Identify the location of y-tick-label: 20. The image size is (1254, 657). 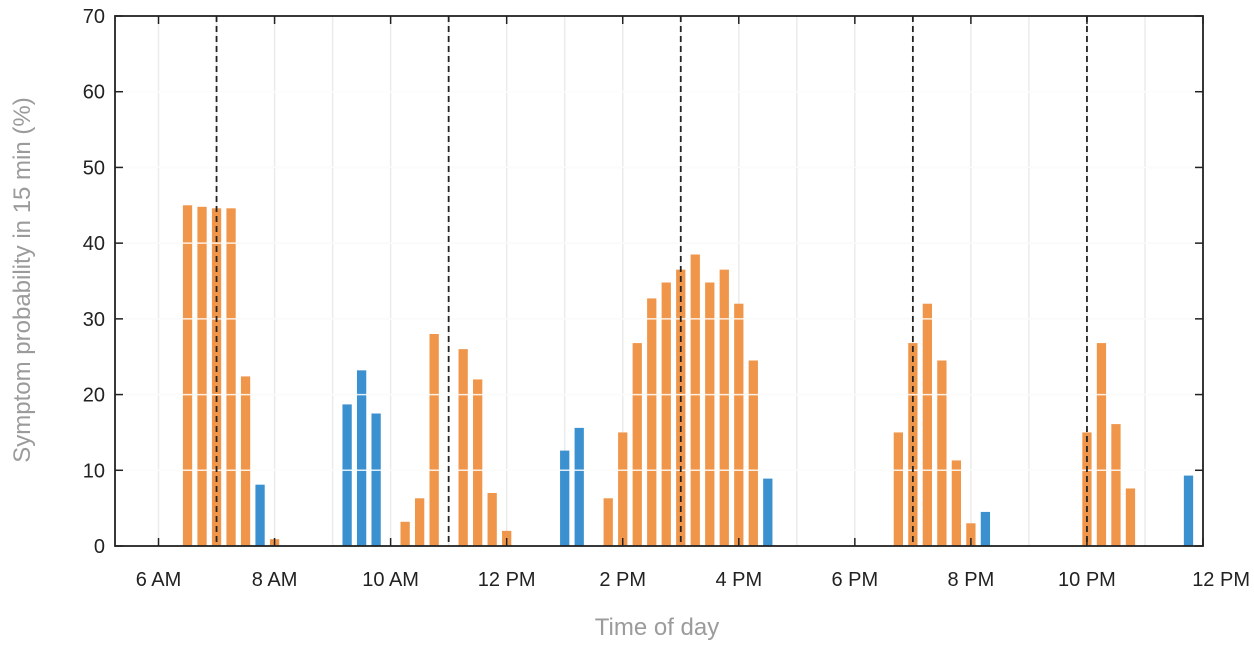
(94, 396).